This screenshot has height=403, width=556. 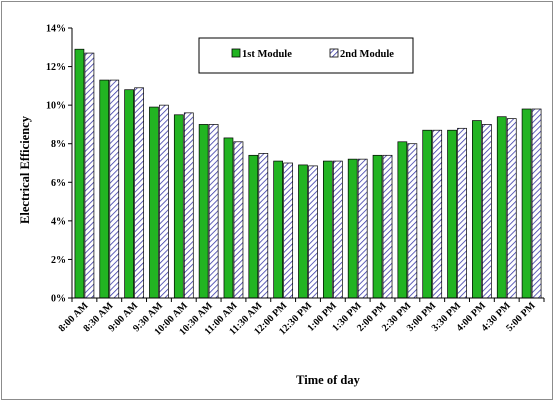 I want to click on legend-label-1st-module: 1st Module, so click(x=267, y=54).